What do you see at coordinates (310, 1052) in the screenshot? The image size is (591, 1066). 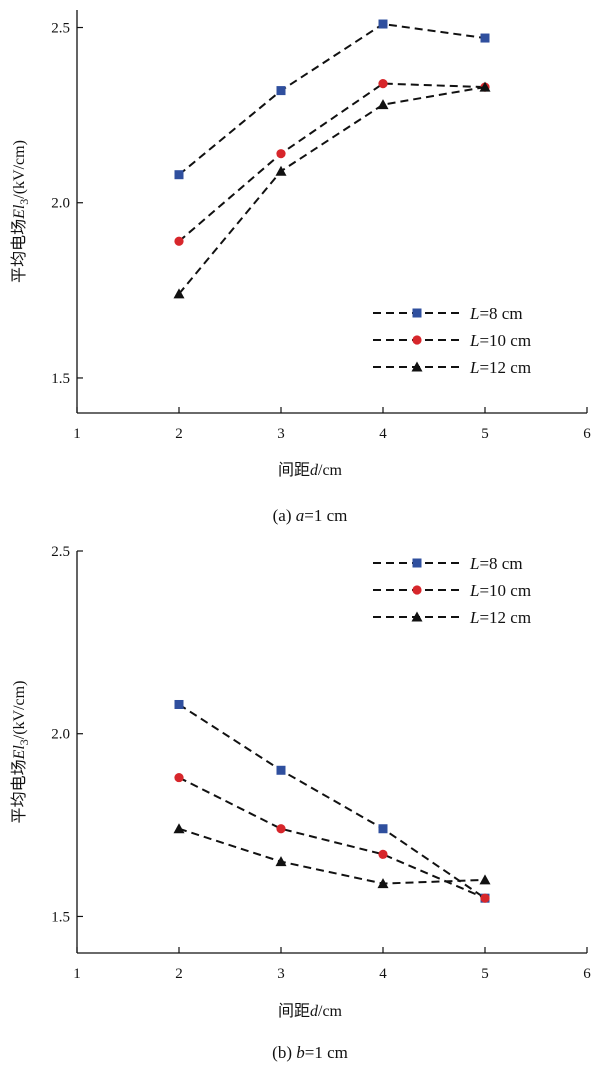 I see `panel-caption: (b) b=1 cm` at bounding box center [310, 1052].